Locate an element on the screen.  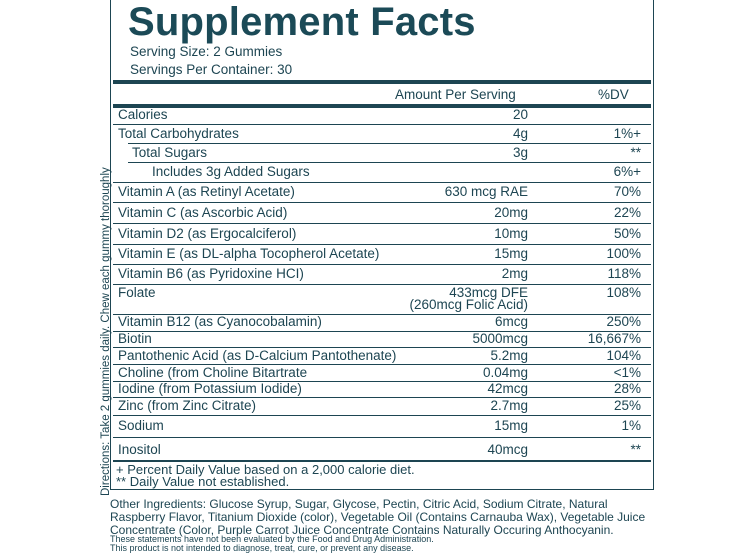
row-amount: 6mcg is located at coordinates (511, 321).